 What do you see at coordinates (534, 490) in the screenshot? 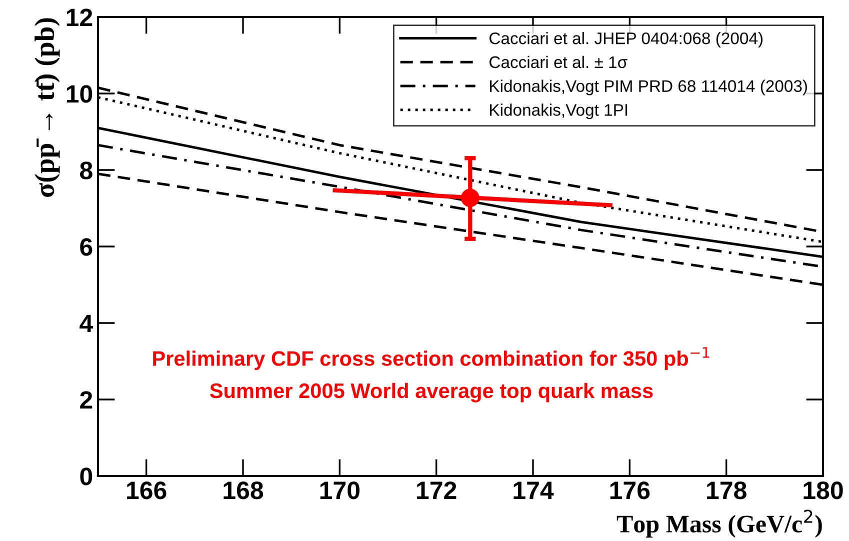
I see `x-tick-label: 174` at bounding box center [534, 490].